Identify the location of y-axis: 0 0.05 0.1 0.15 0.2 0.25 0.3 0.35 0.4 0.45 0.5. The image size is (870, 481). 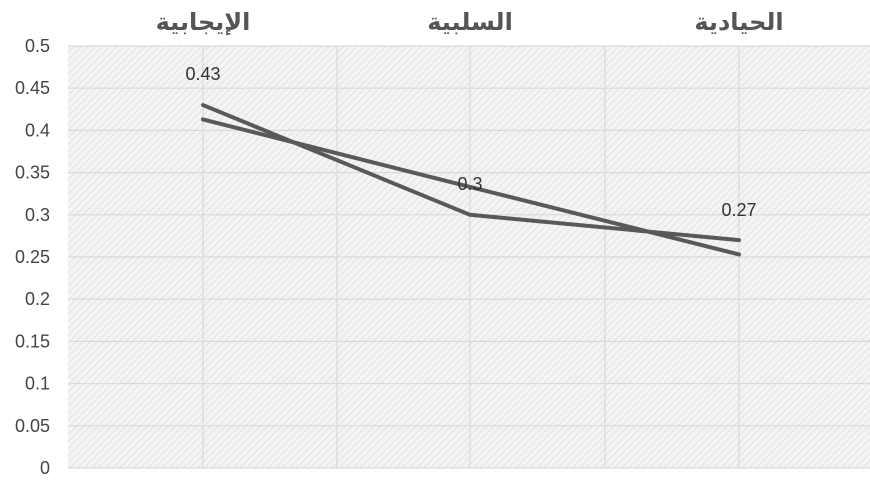
(32, 257).